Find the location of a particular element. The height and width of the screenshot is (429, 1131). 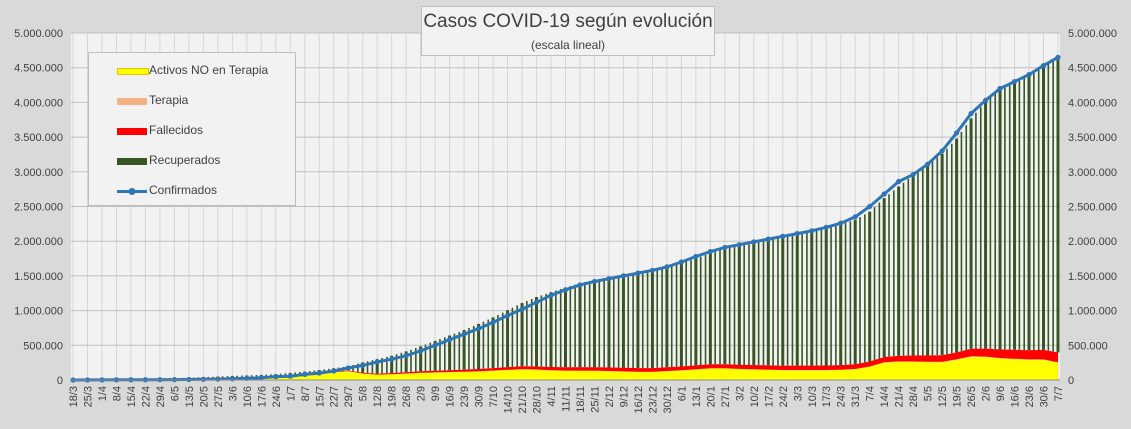

x-tick-label: 10/3 is located at coordinates (813, 396).